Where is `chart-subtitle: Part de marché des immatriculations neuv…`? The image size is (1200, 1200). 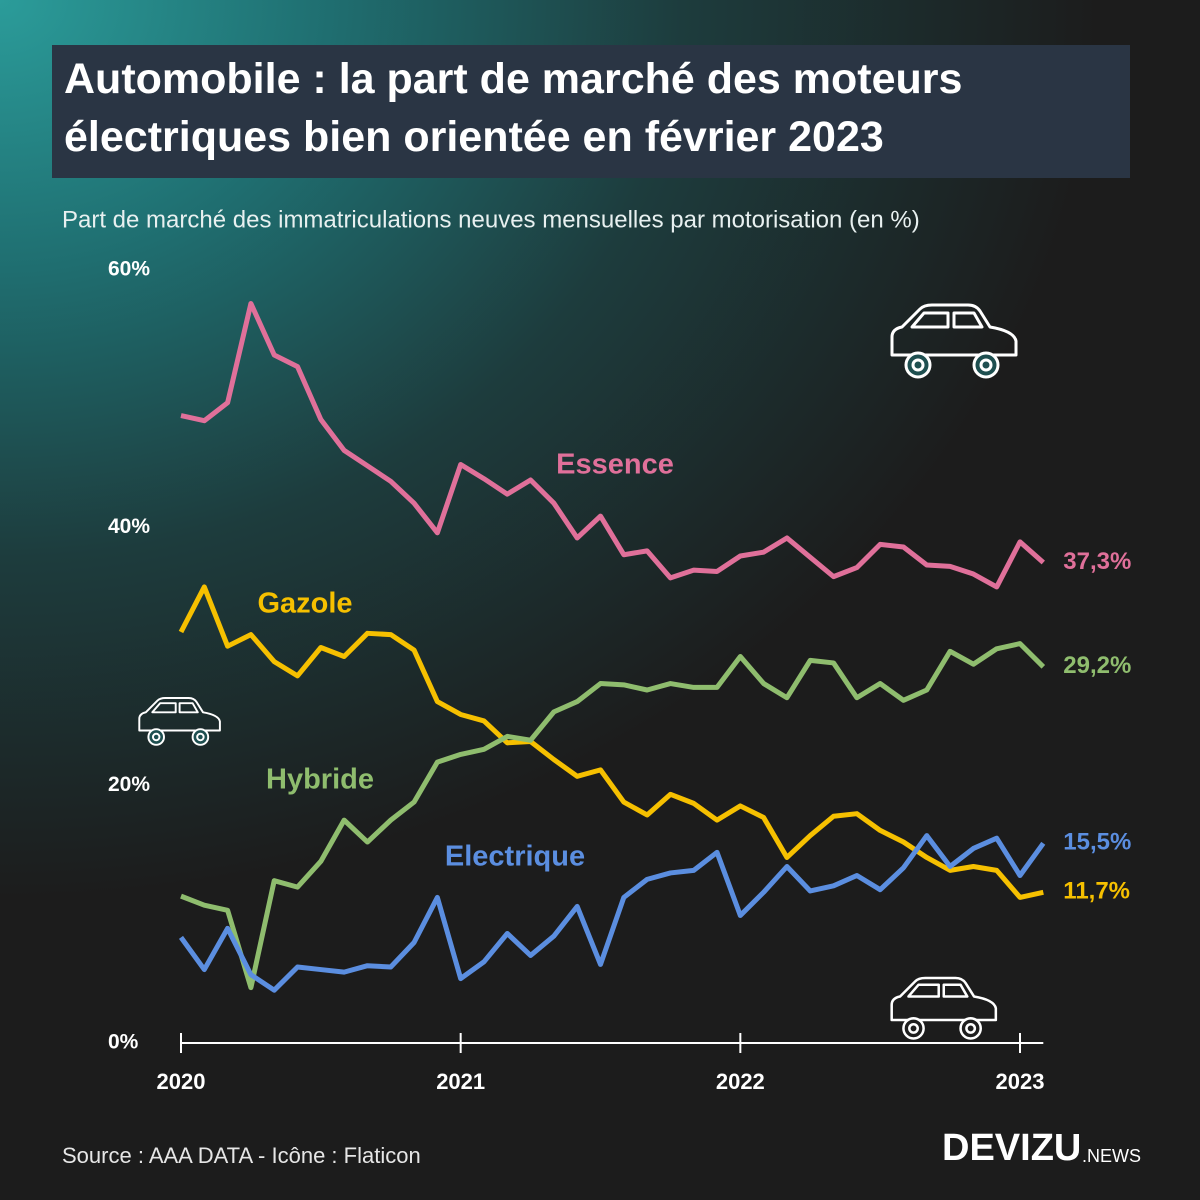
chart-subtitle: Part de marché des immatriculations neuv… is located at coordinates (491, 219).